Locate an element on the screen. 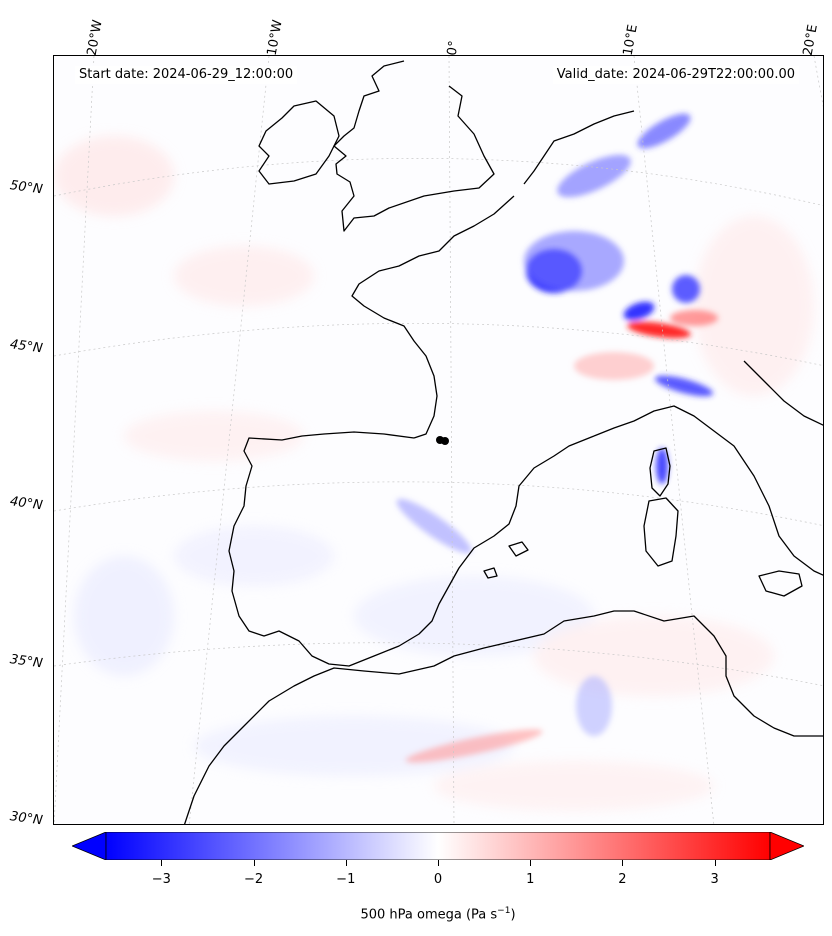 This screenshot has height=936, width=832. lon-label-20w: 20°W is located at coordinates (95, 37).